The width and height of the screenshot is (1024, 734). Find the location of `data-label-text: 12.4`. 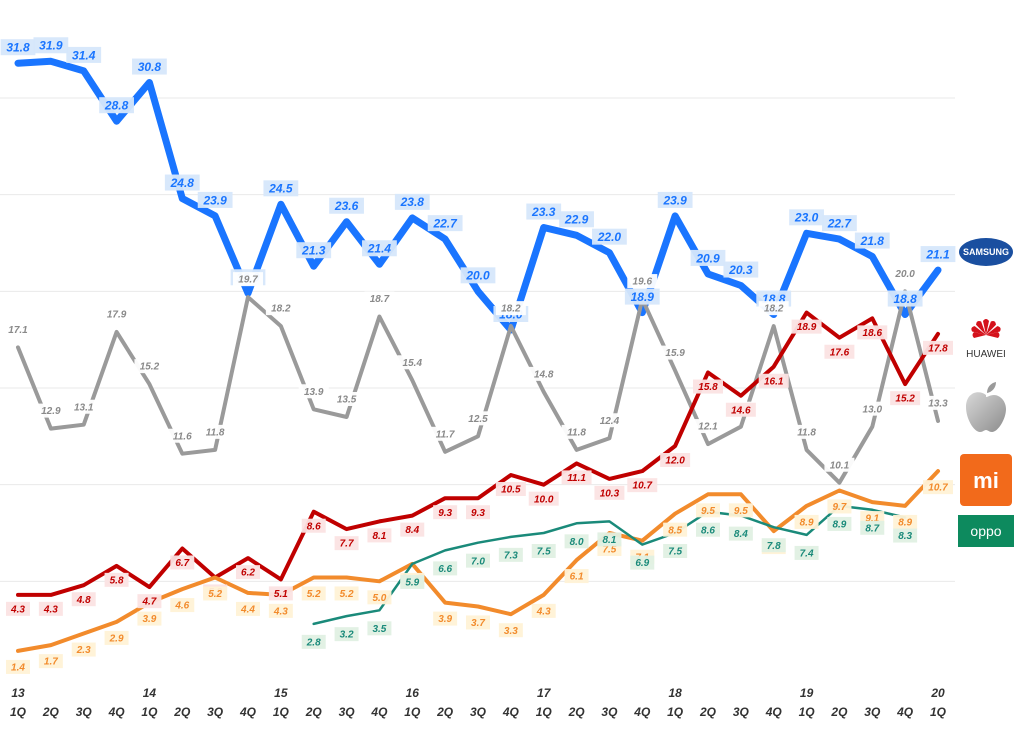

data-label-text: 12.4 is located at coordinates (610, 421).